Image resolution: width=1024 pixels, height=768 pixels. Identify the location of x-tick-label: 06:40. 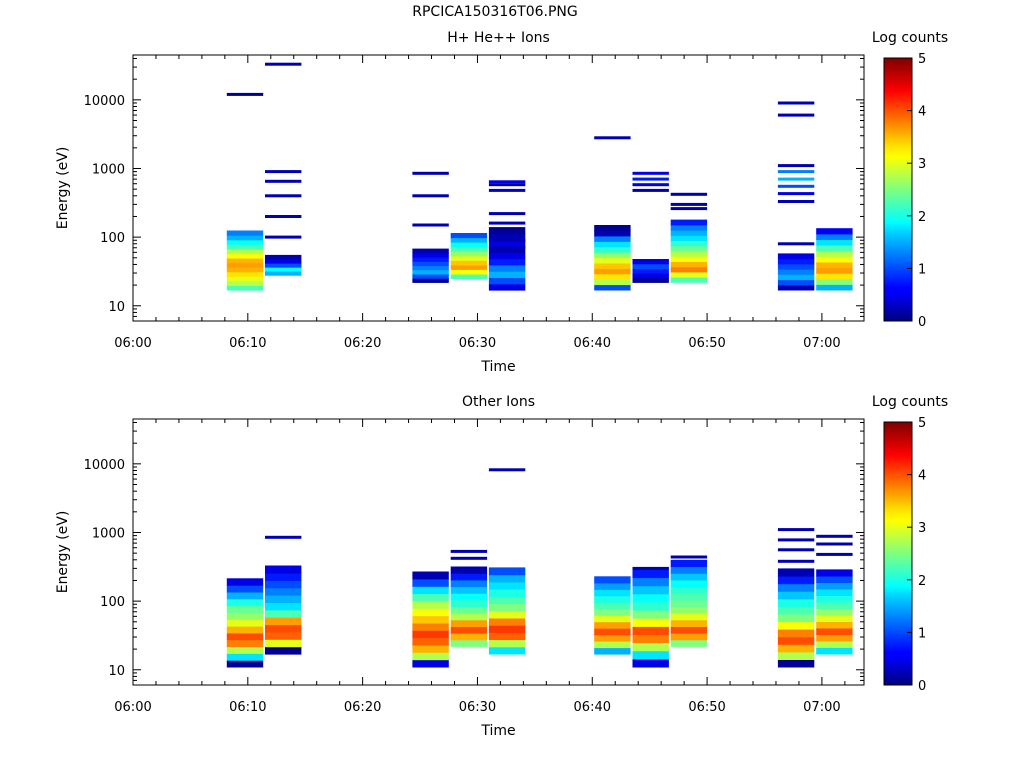
(592, 343).